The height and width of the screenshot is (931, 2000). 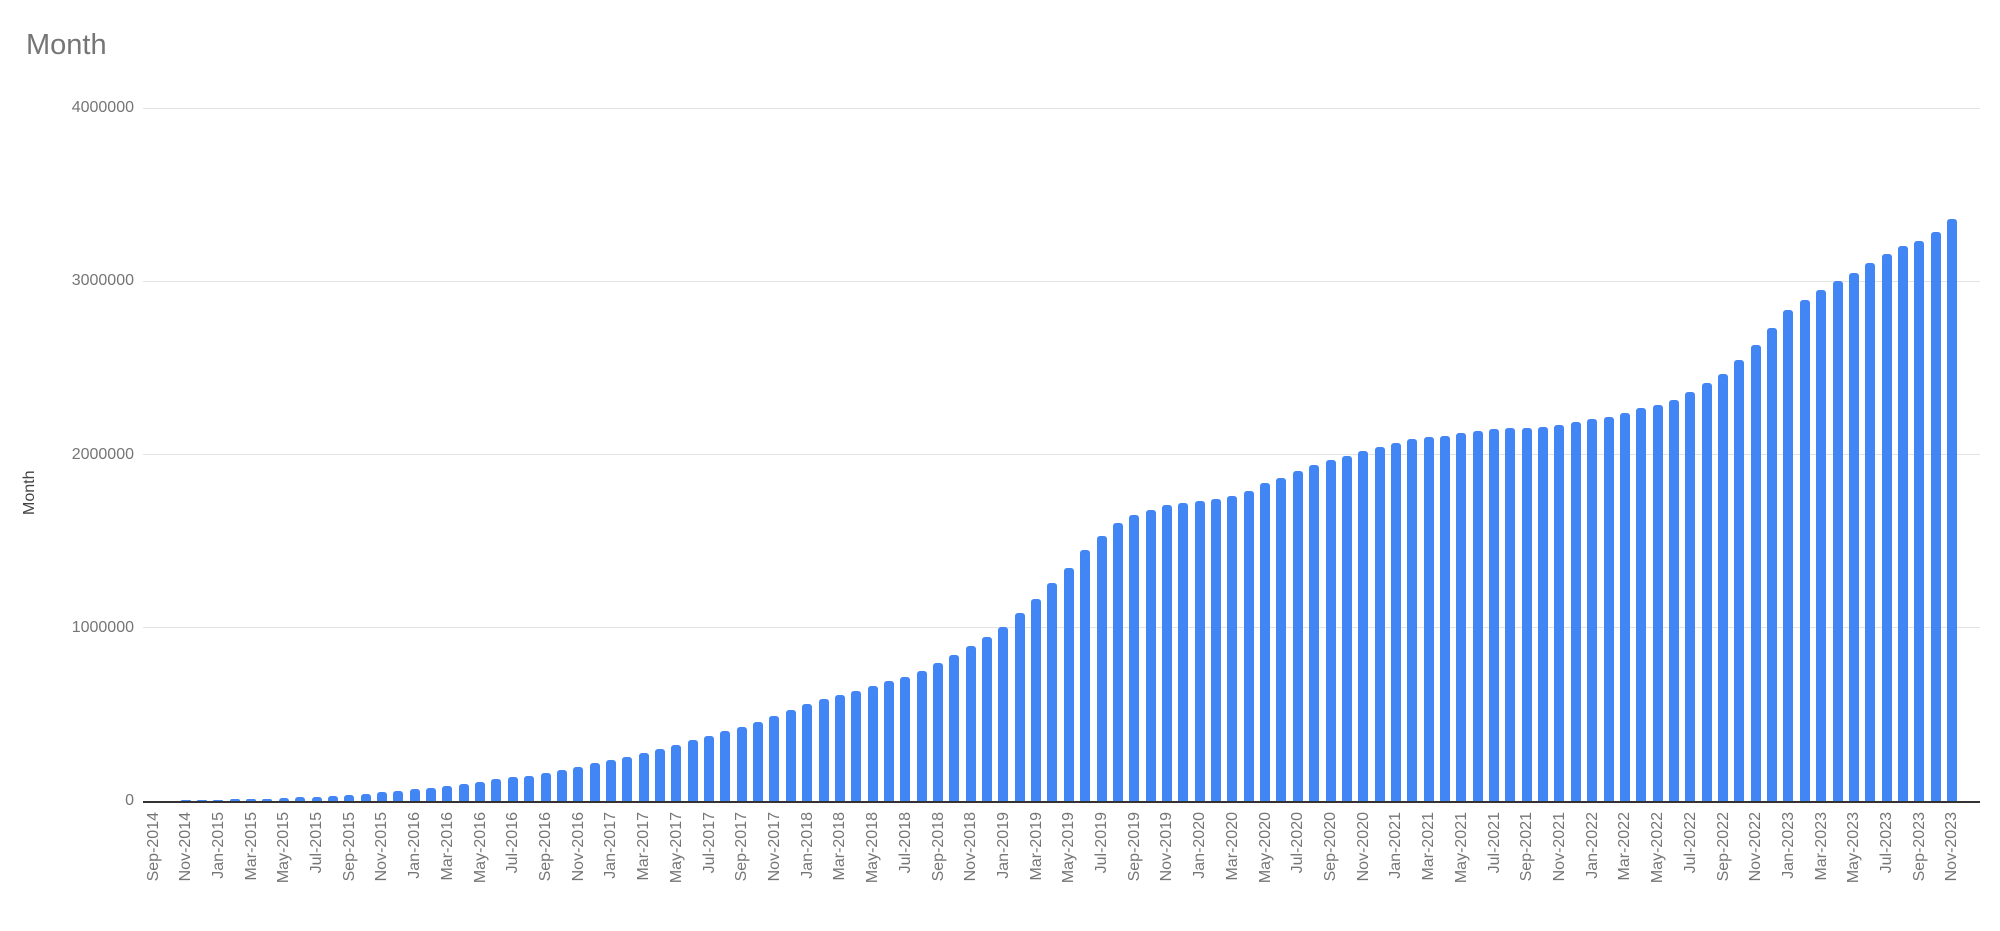 What do you see at coordinates (1608, 608) in the screenshot?
I see `bar-Feb-2022` at bounding box center [1608, 608].